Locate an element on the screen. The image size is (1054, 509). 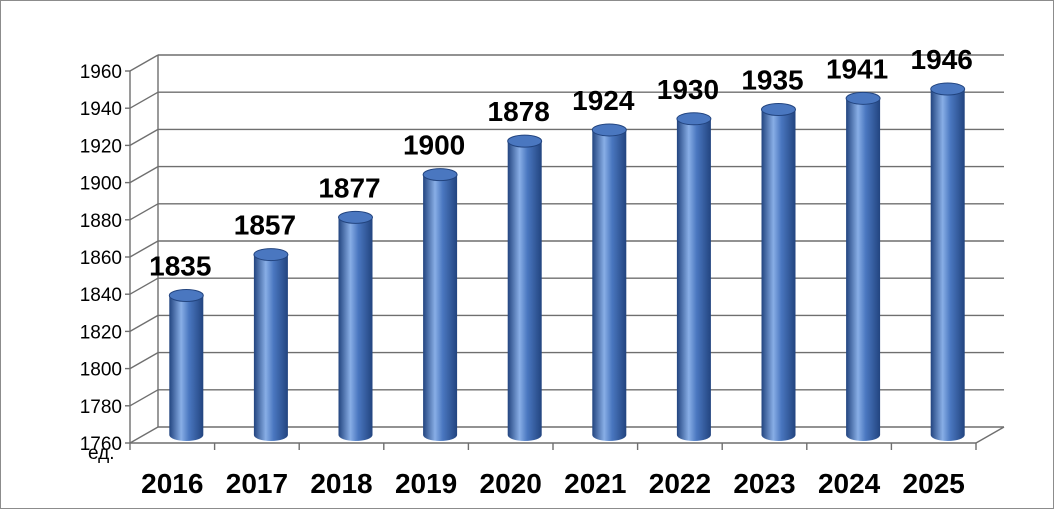
bar-2016 is located at coordinates (186, 365).